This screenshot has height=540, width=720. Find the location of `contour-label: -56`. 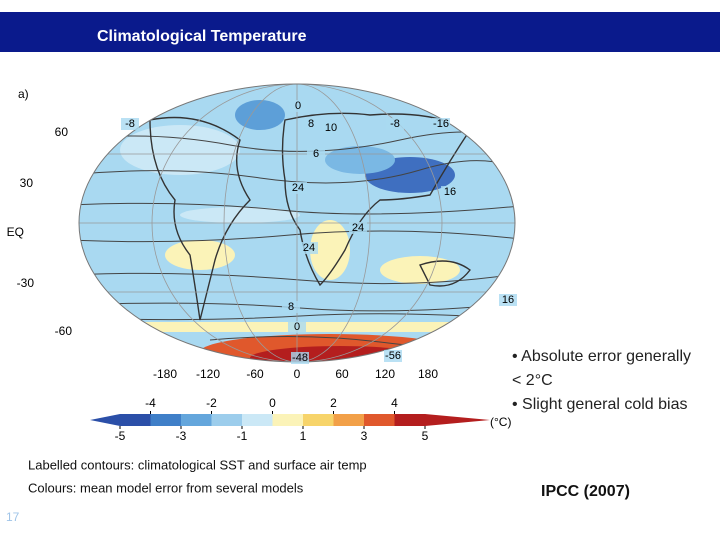

contour-label: -56 is located at coordinates (393, 356).